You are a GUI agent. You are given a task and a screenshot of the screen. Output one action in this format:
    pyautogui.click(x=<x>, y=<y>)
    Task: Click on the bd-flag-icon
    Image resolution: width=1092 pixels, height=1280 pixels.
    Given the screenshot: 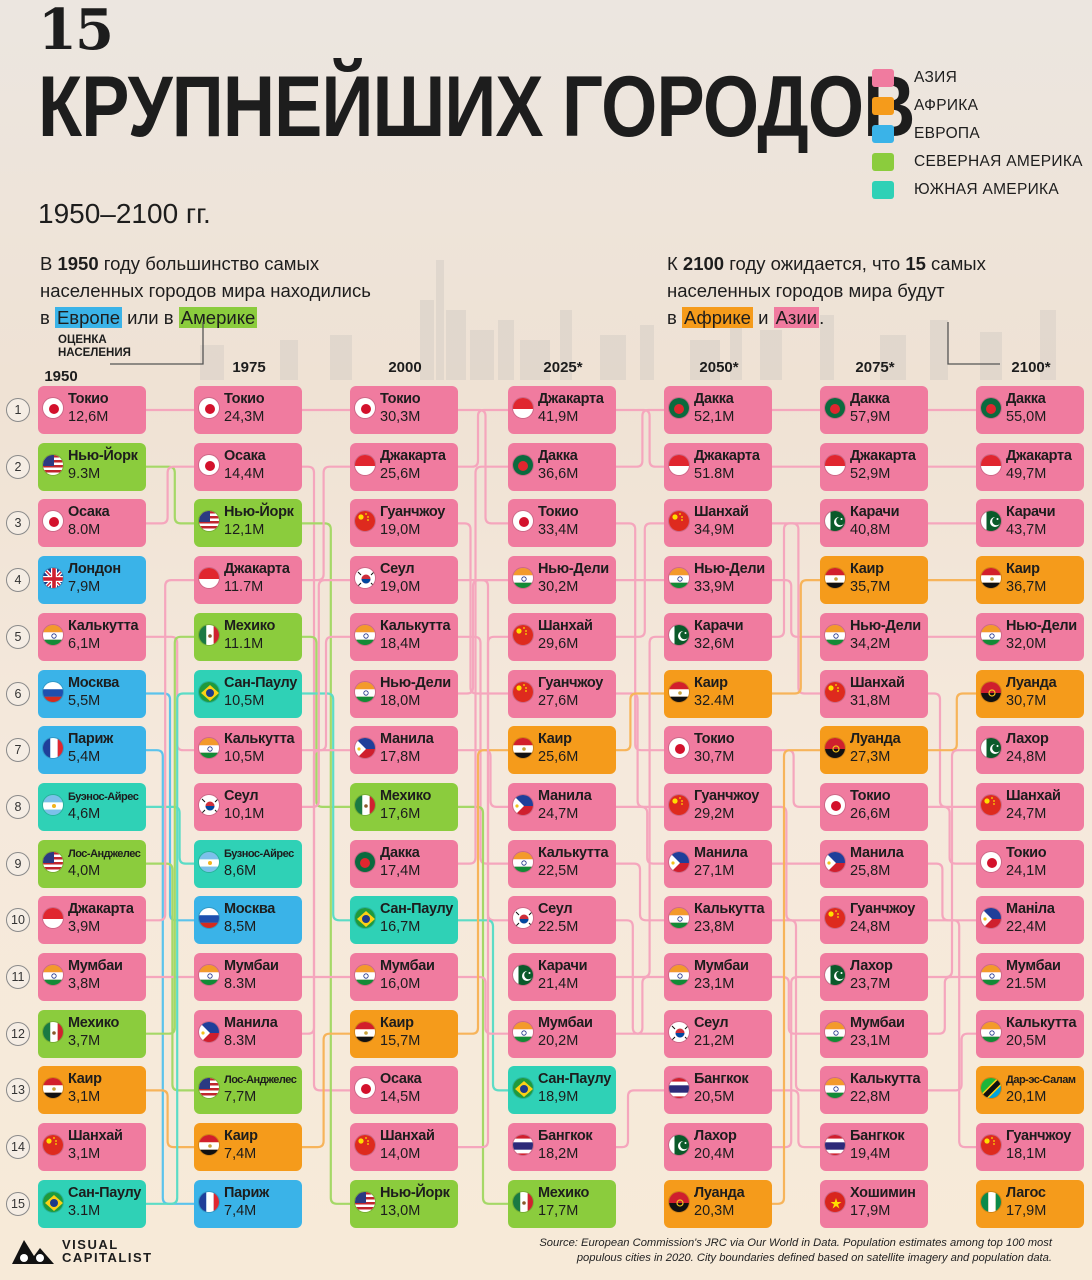 What is the action you would take?
    pyautogui.click(x=523, y=464)
    